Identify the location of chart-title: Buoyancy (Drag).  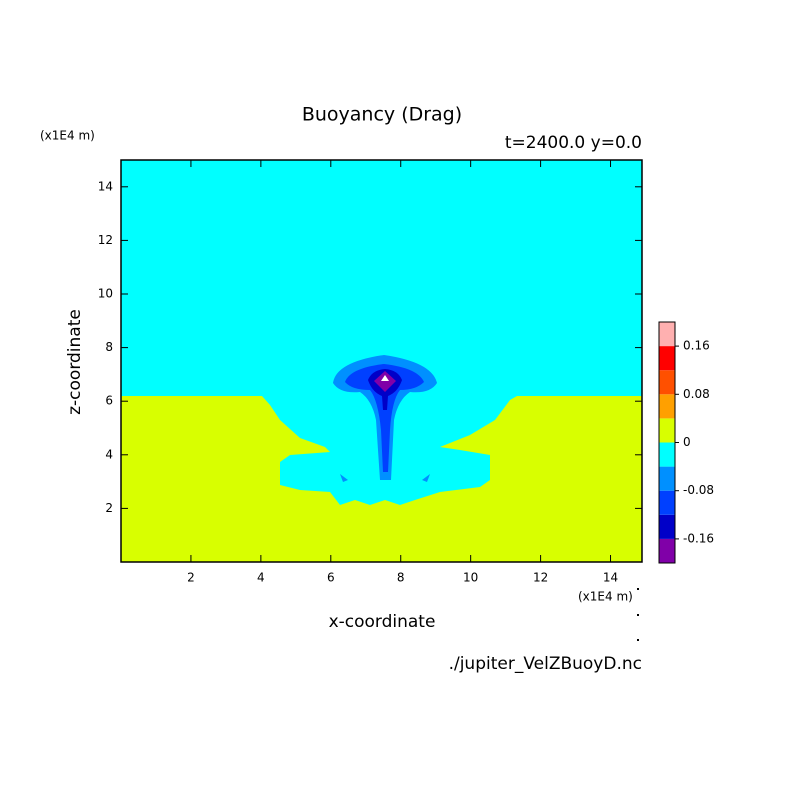
(382, 115).